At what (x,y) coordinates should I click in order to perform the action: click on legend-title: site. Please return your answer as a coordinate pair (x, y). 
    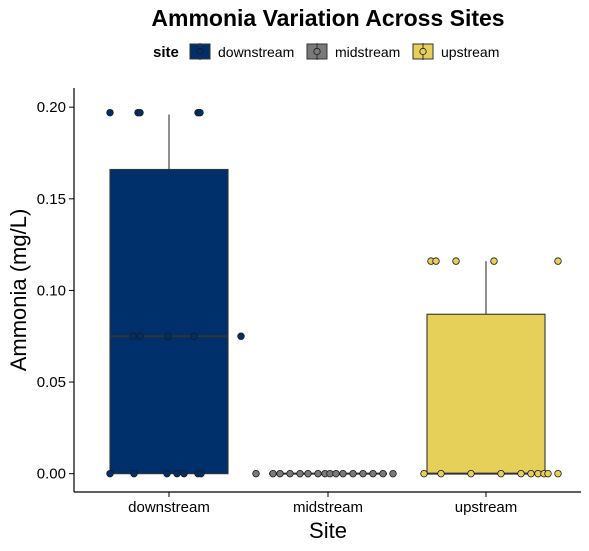
    Looking at the image, I should click on (166, 52).